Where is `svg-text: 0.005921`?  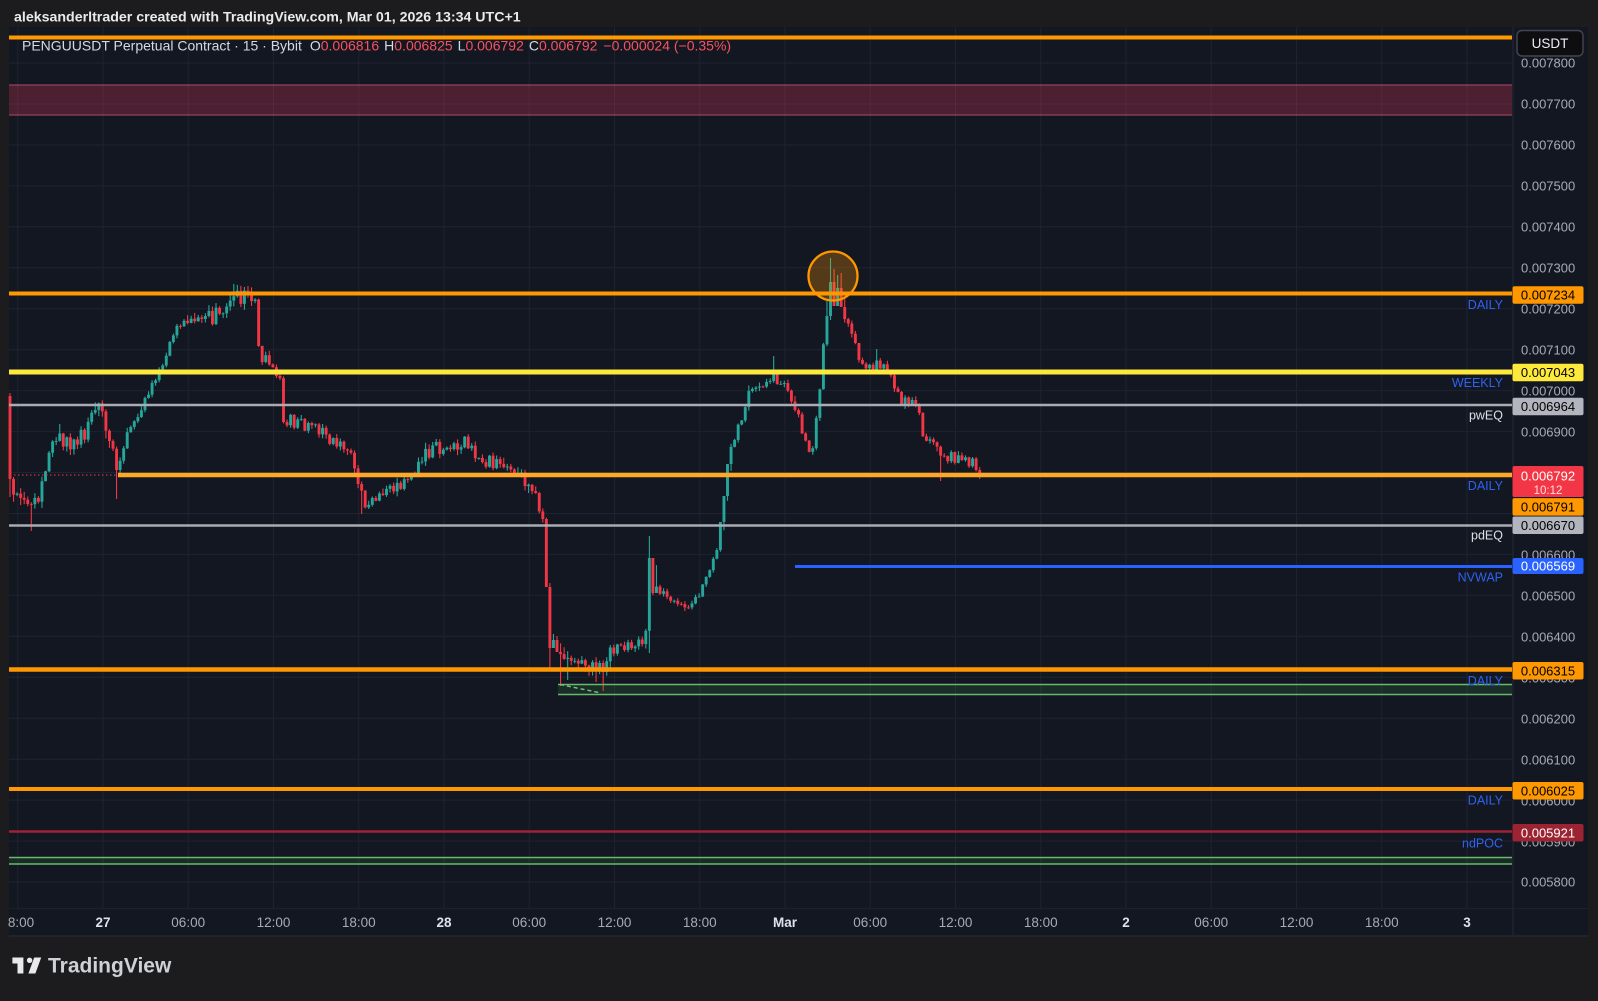 svg-text: 0.005921 is located at coordinates (1548, 832).